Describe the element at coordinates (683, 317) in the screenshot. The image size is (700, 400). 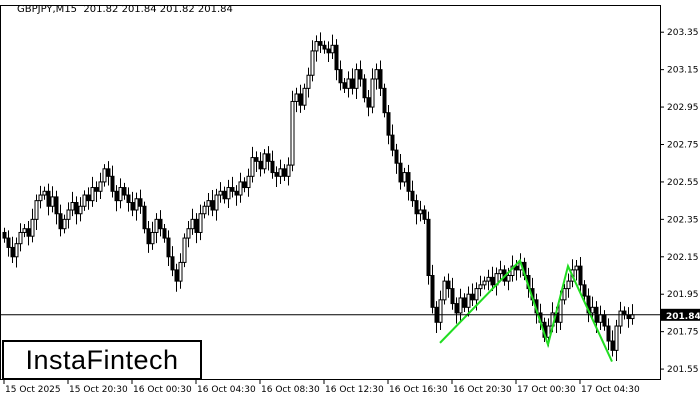
I see `current-price-label: 201.84` at that location.